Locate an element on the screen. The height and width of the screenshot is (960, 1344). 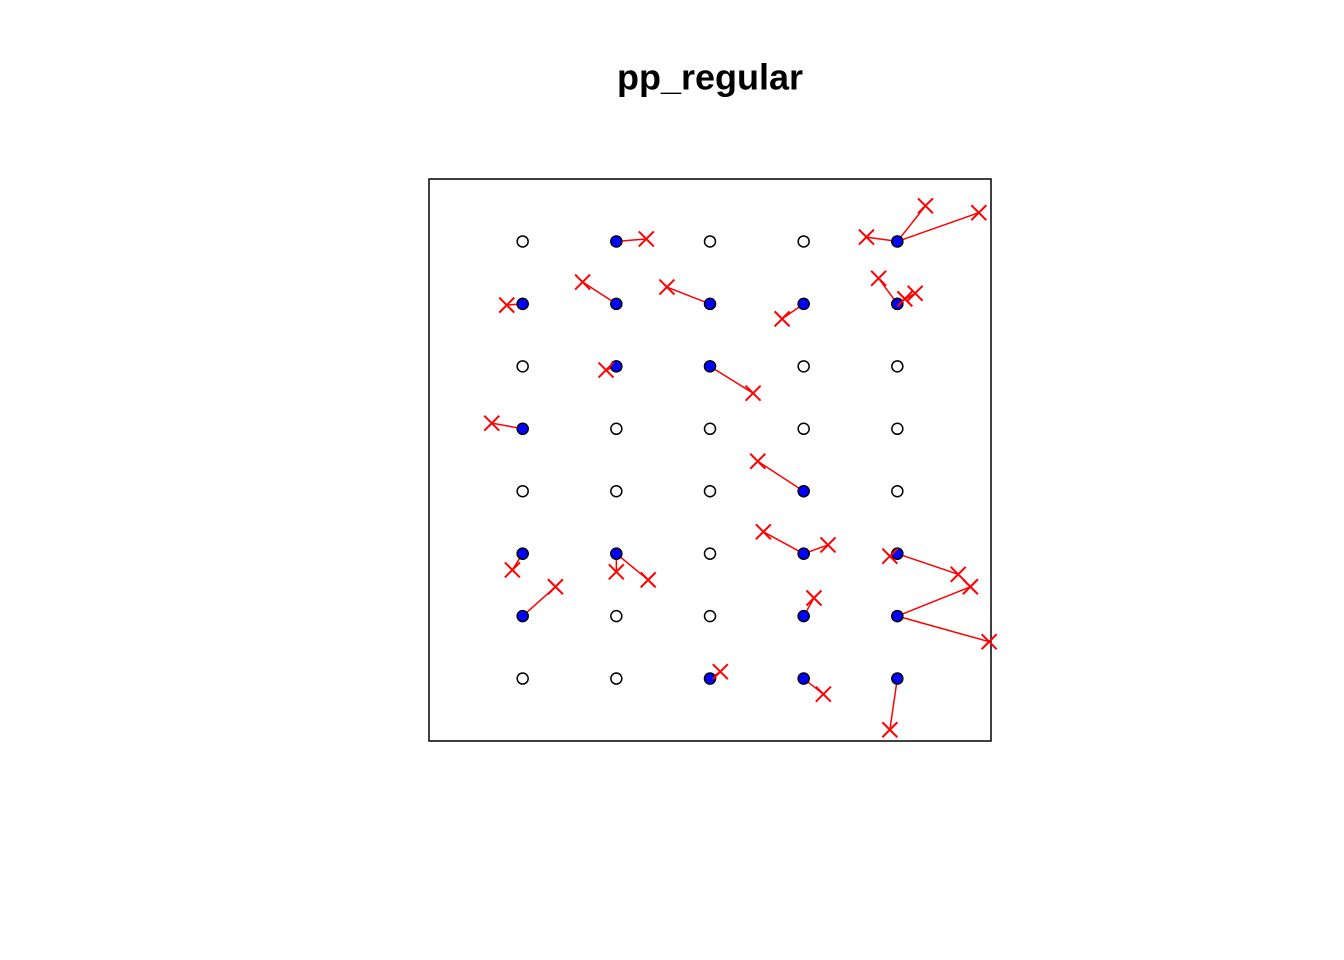
chart-title: pp_regular is located at coordinates (710, 77).